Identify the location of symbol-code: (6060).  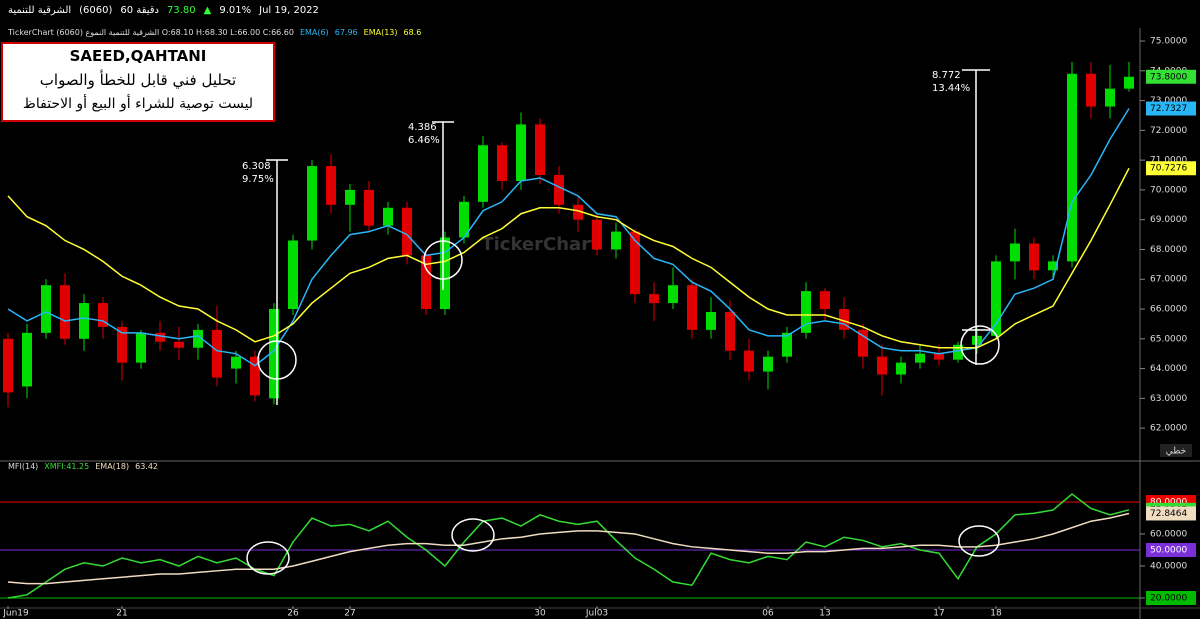
(96, 10).